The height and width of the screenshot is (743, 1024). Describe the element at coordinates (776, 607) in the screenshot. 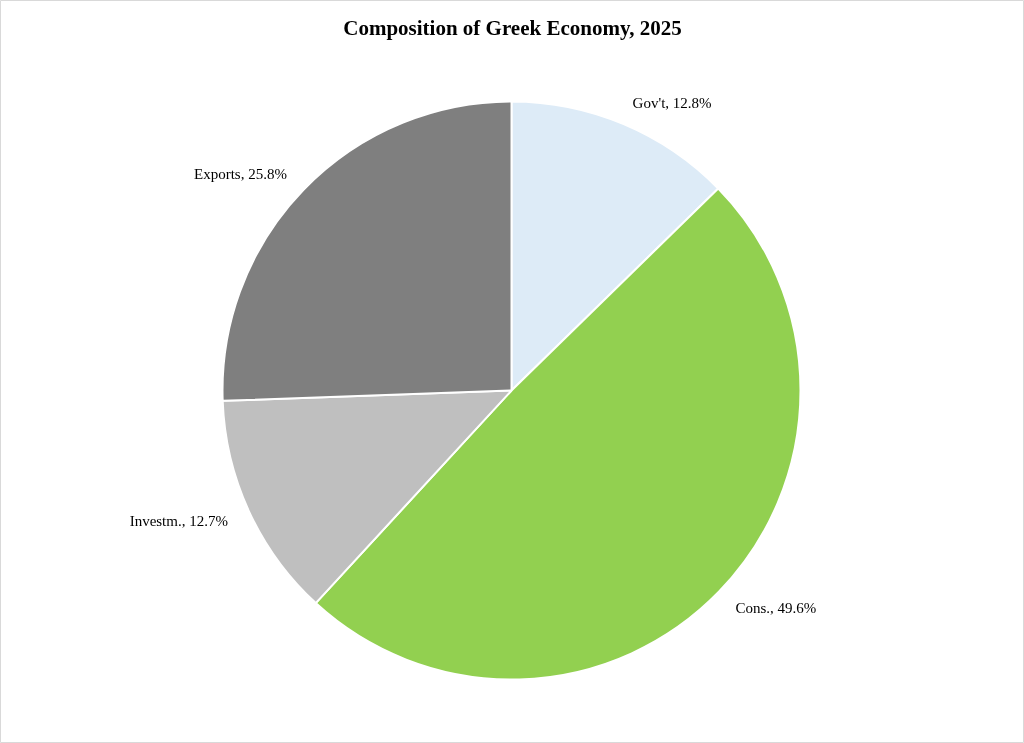

I see `slice-label: Cons., 49.6%` at that location.